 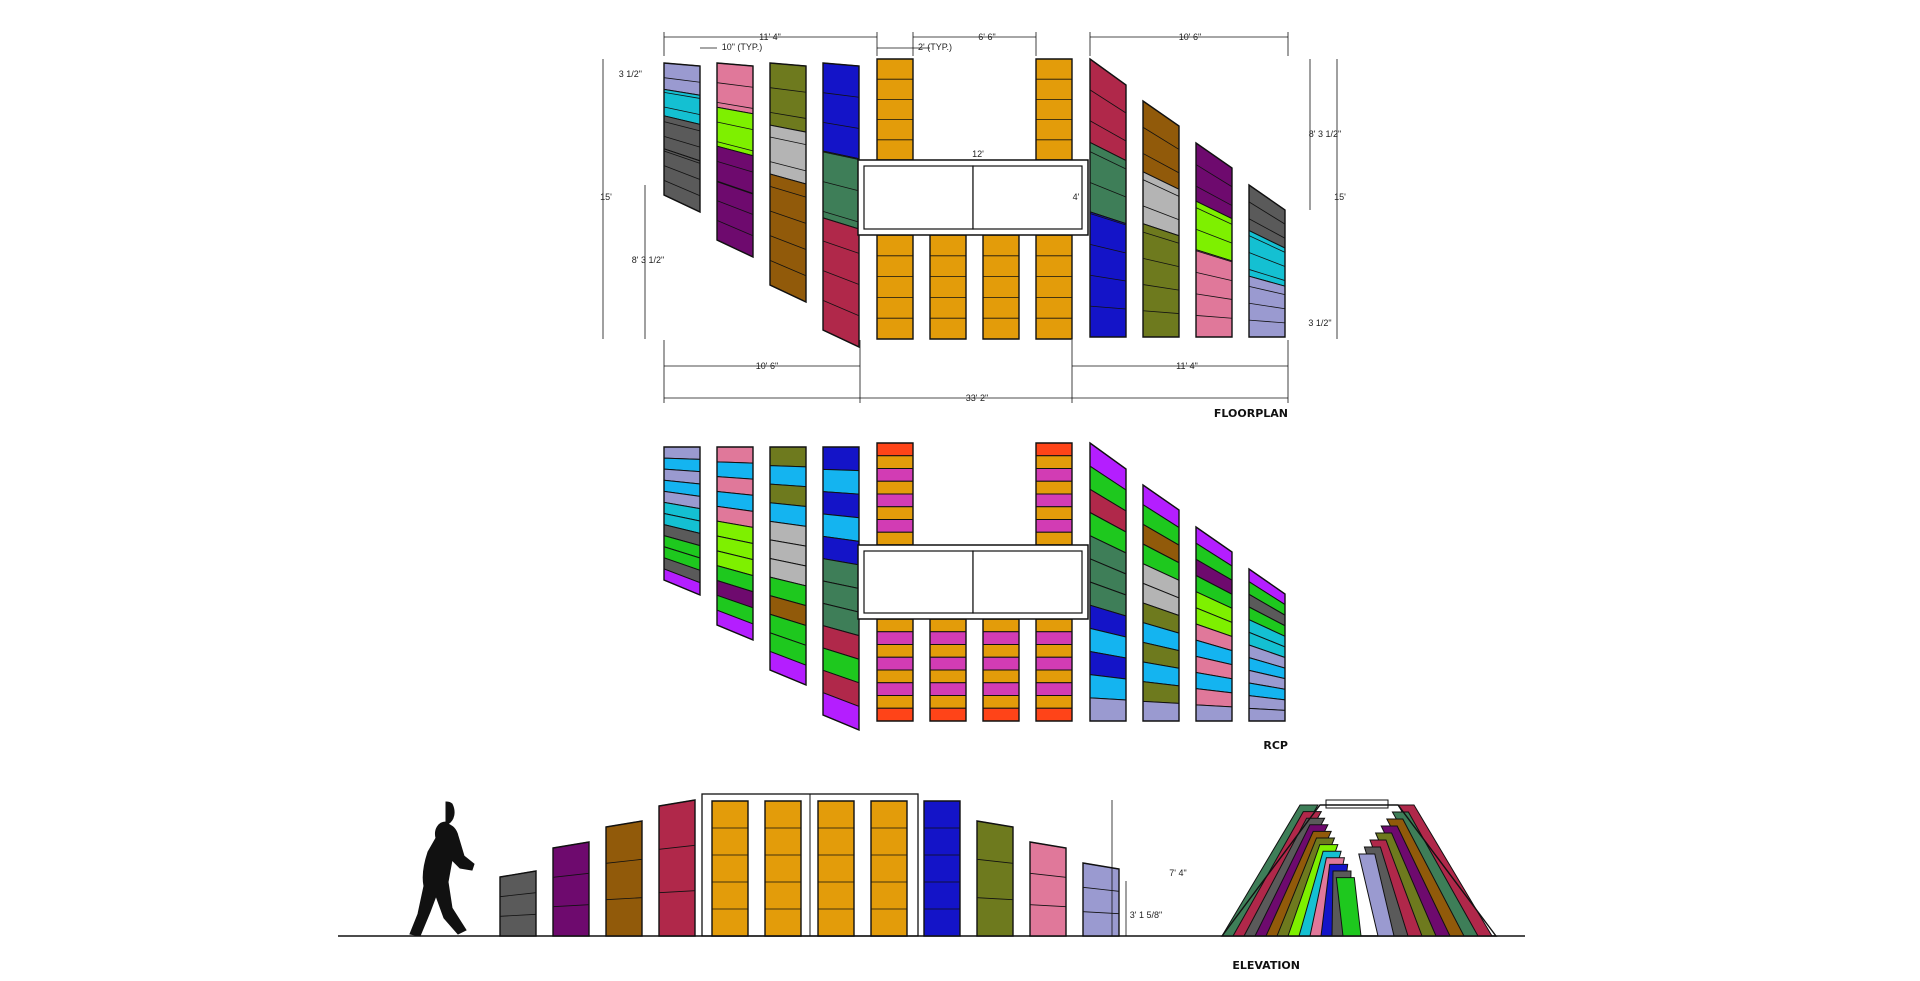 I want to click on rcp-right-board-2-outline, so click(x=1214, y=623).